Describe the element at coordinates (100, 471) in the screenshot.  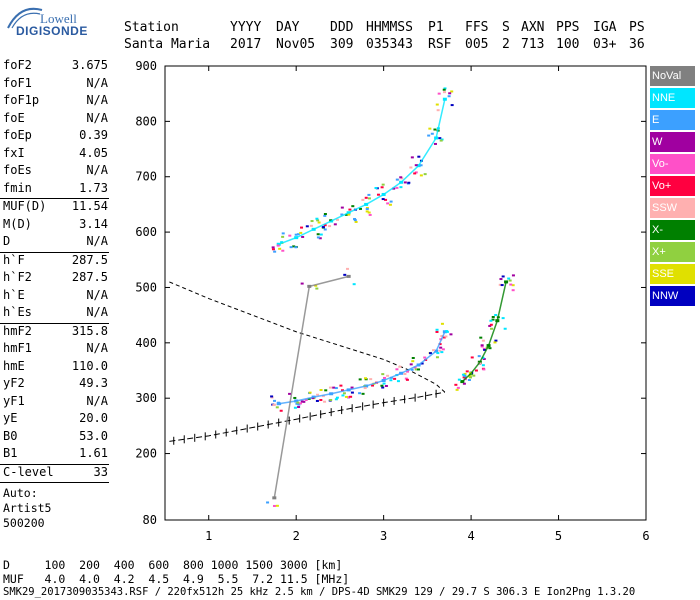
I see `param-value: 33` at that location.